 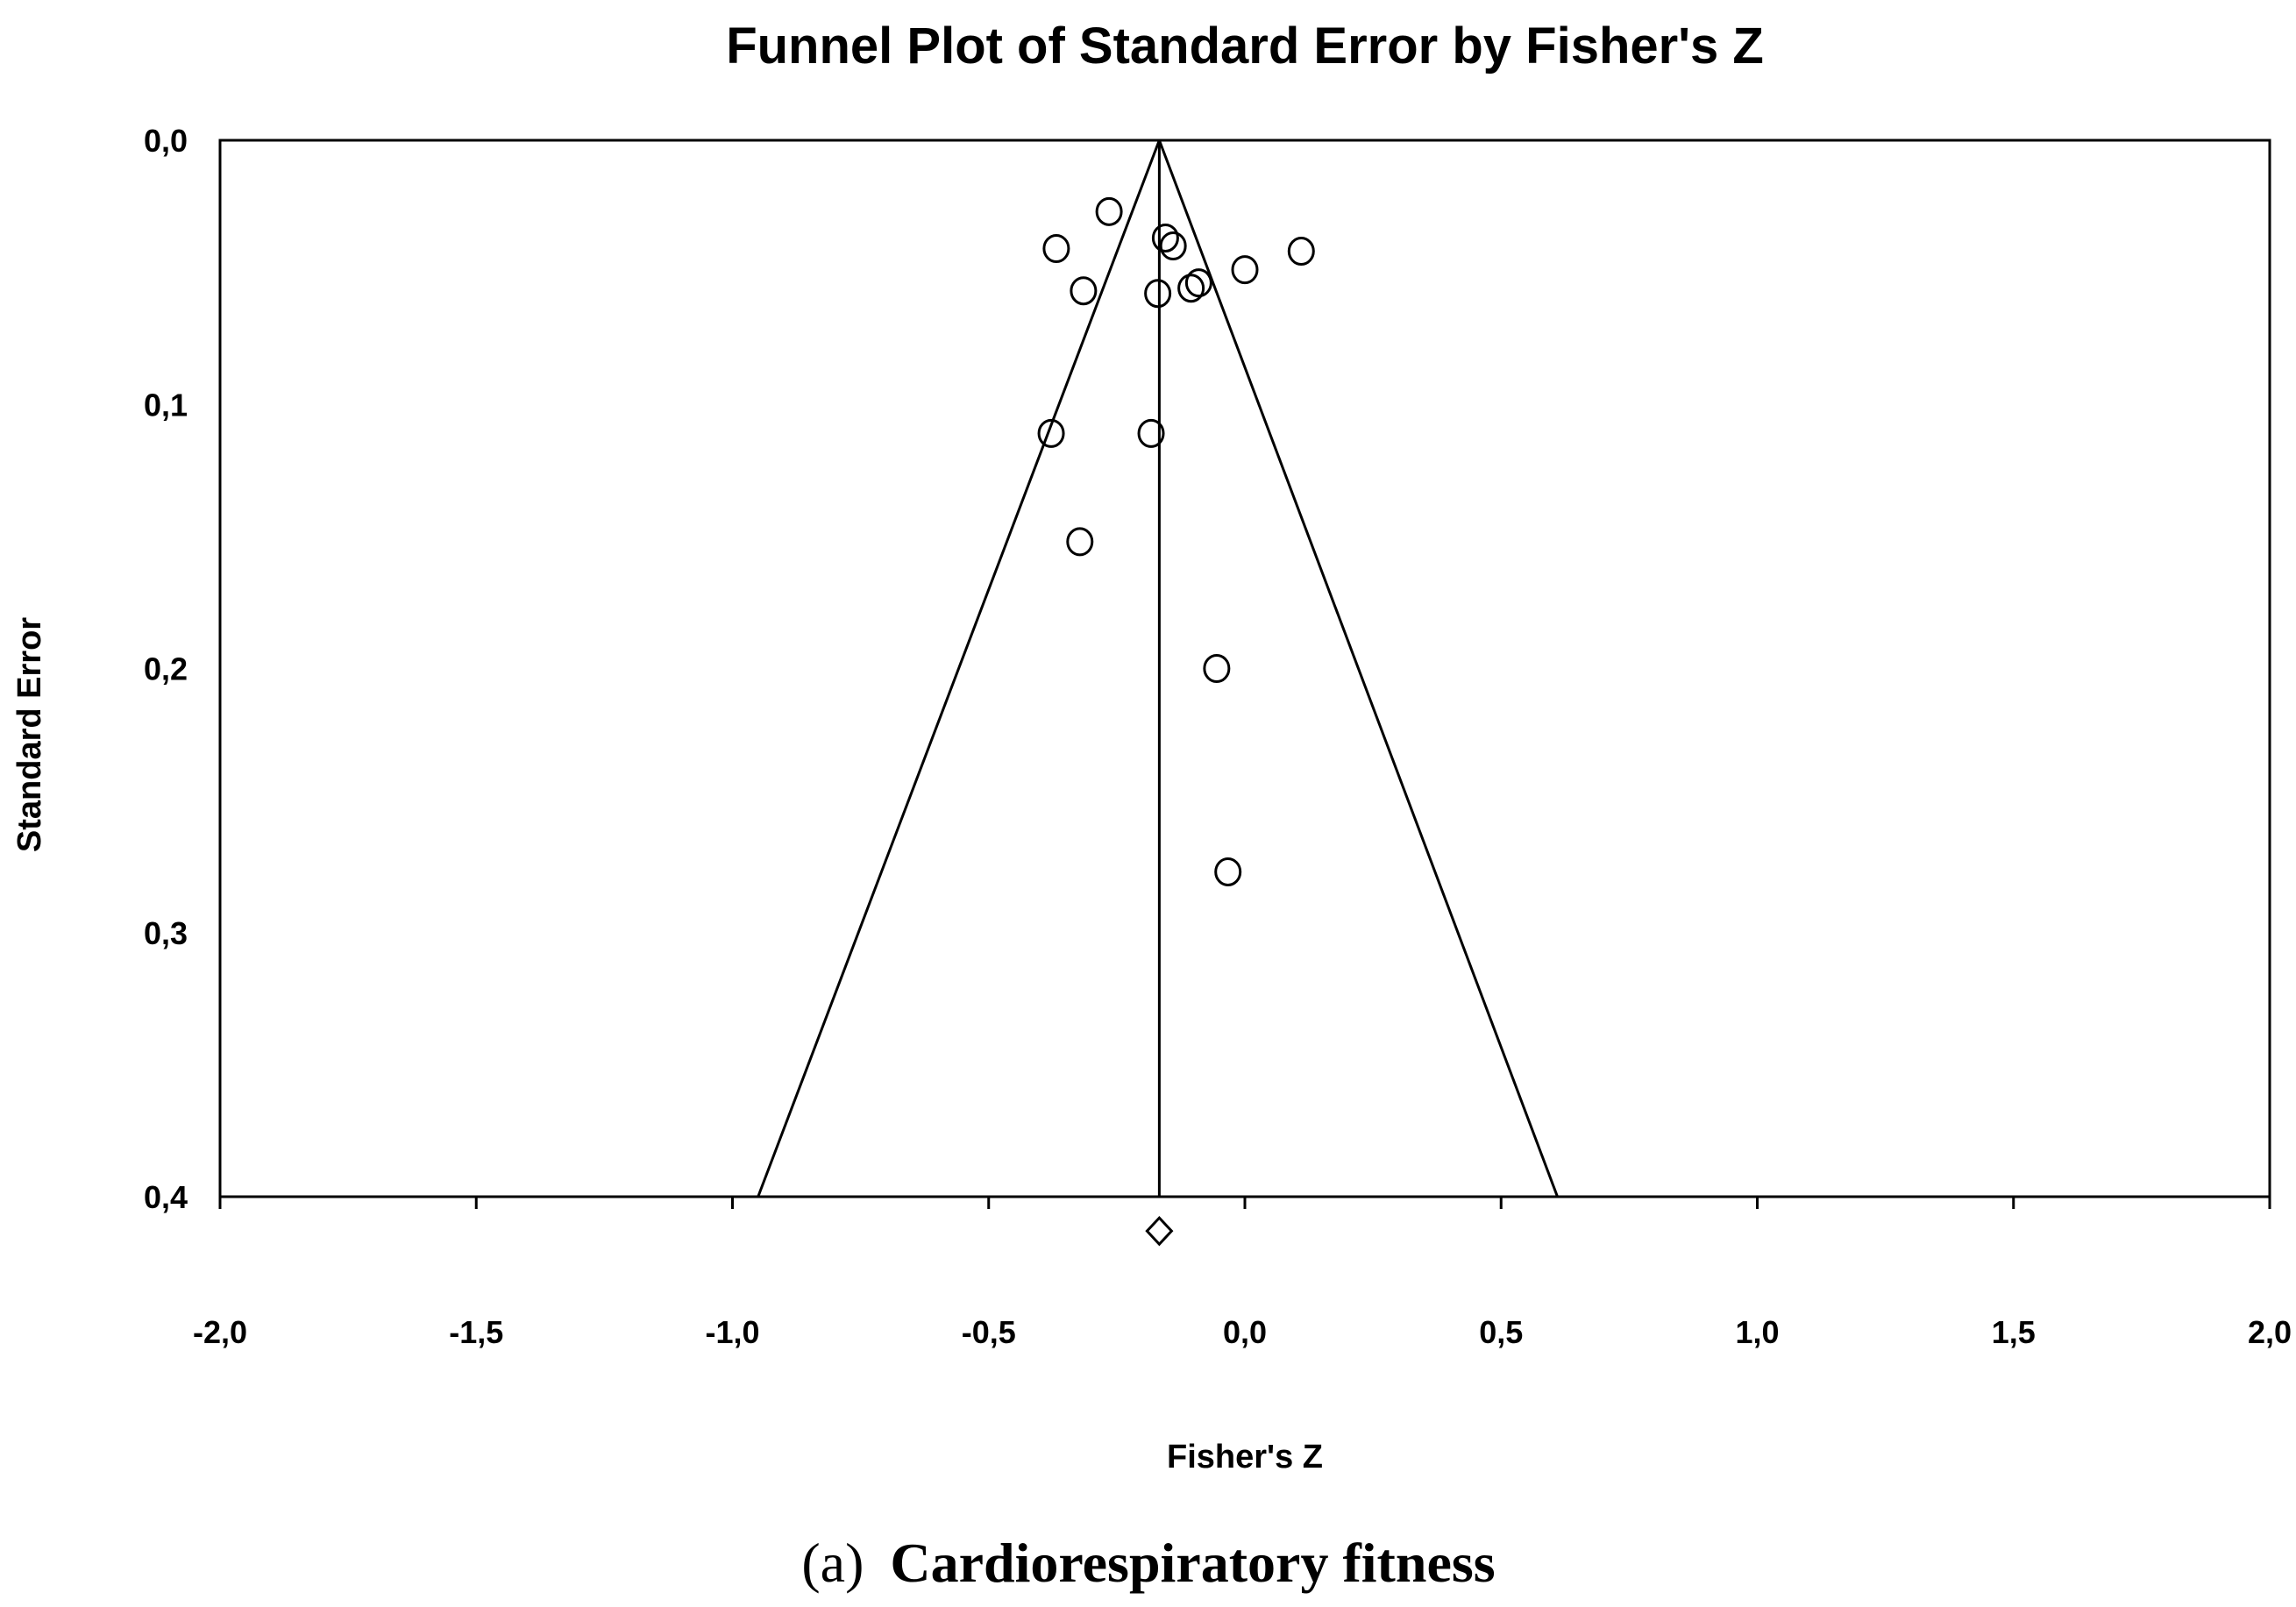 I want to click on caption-letter: (a), so click(x=832, y=1563).